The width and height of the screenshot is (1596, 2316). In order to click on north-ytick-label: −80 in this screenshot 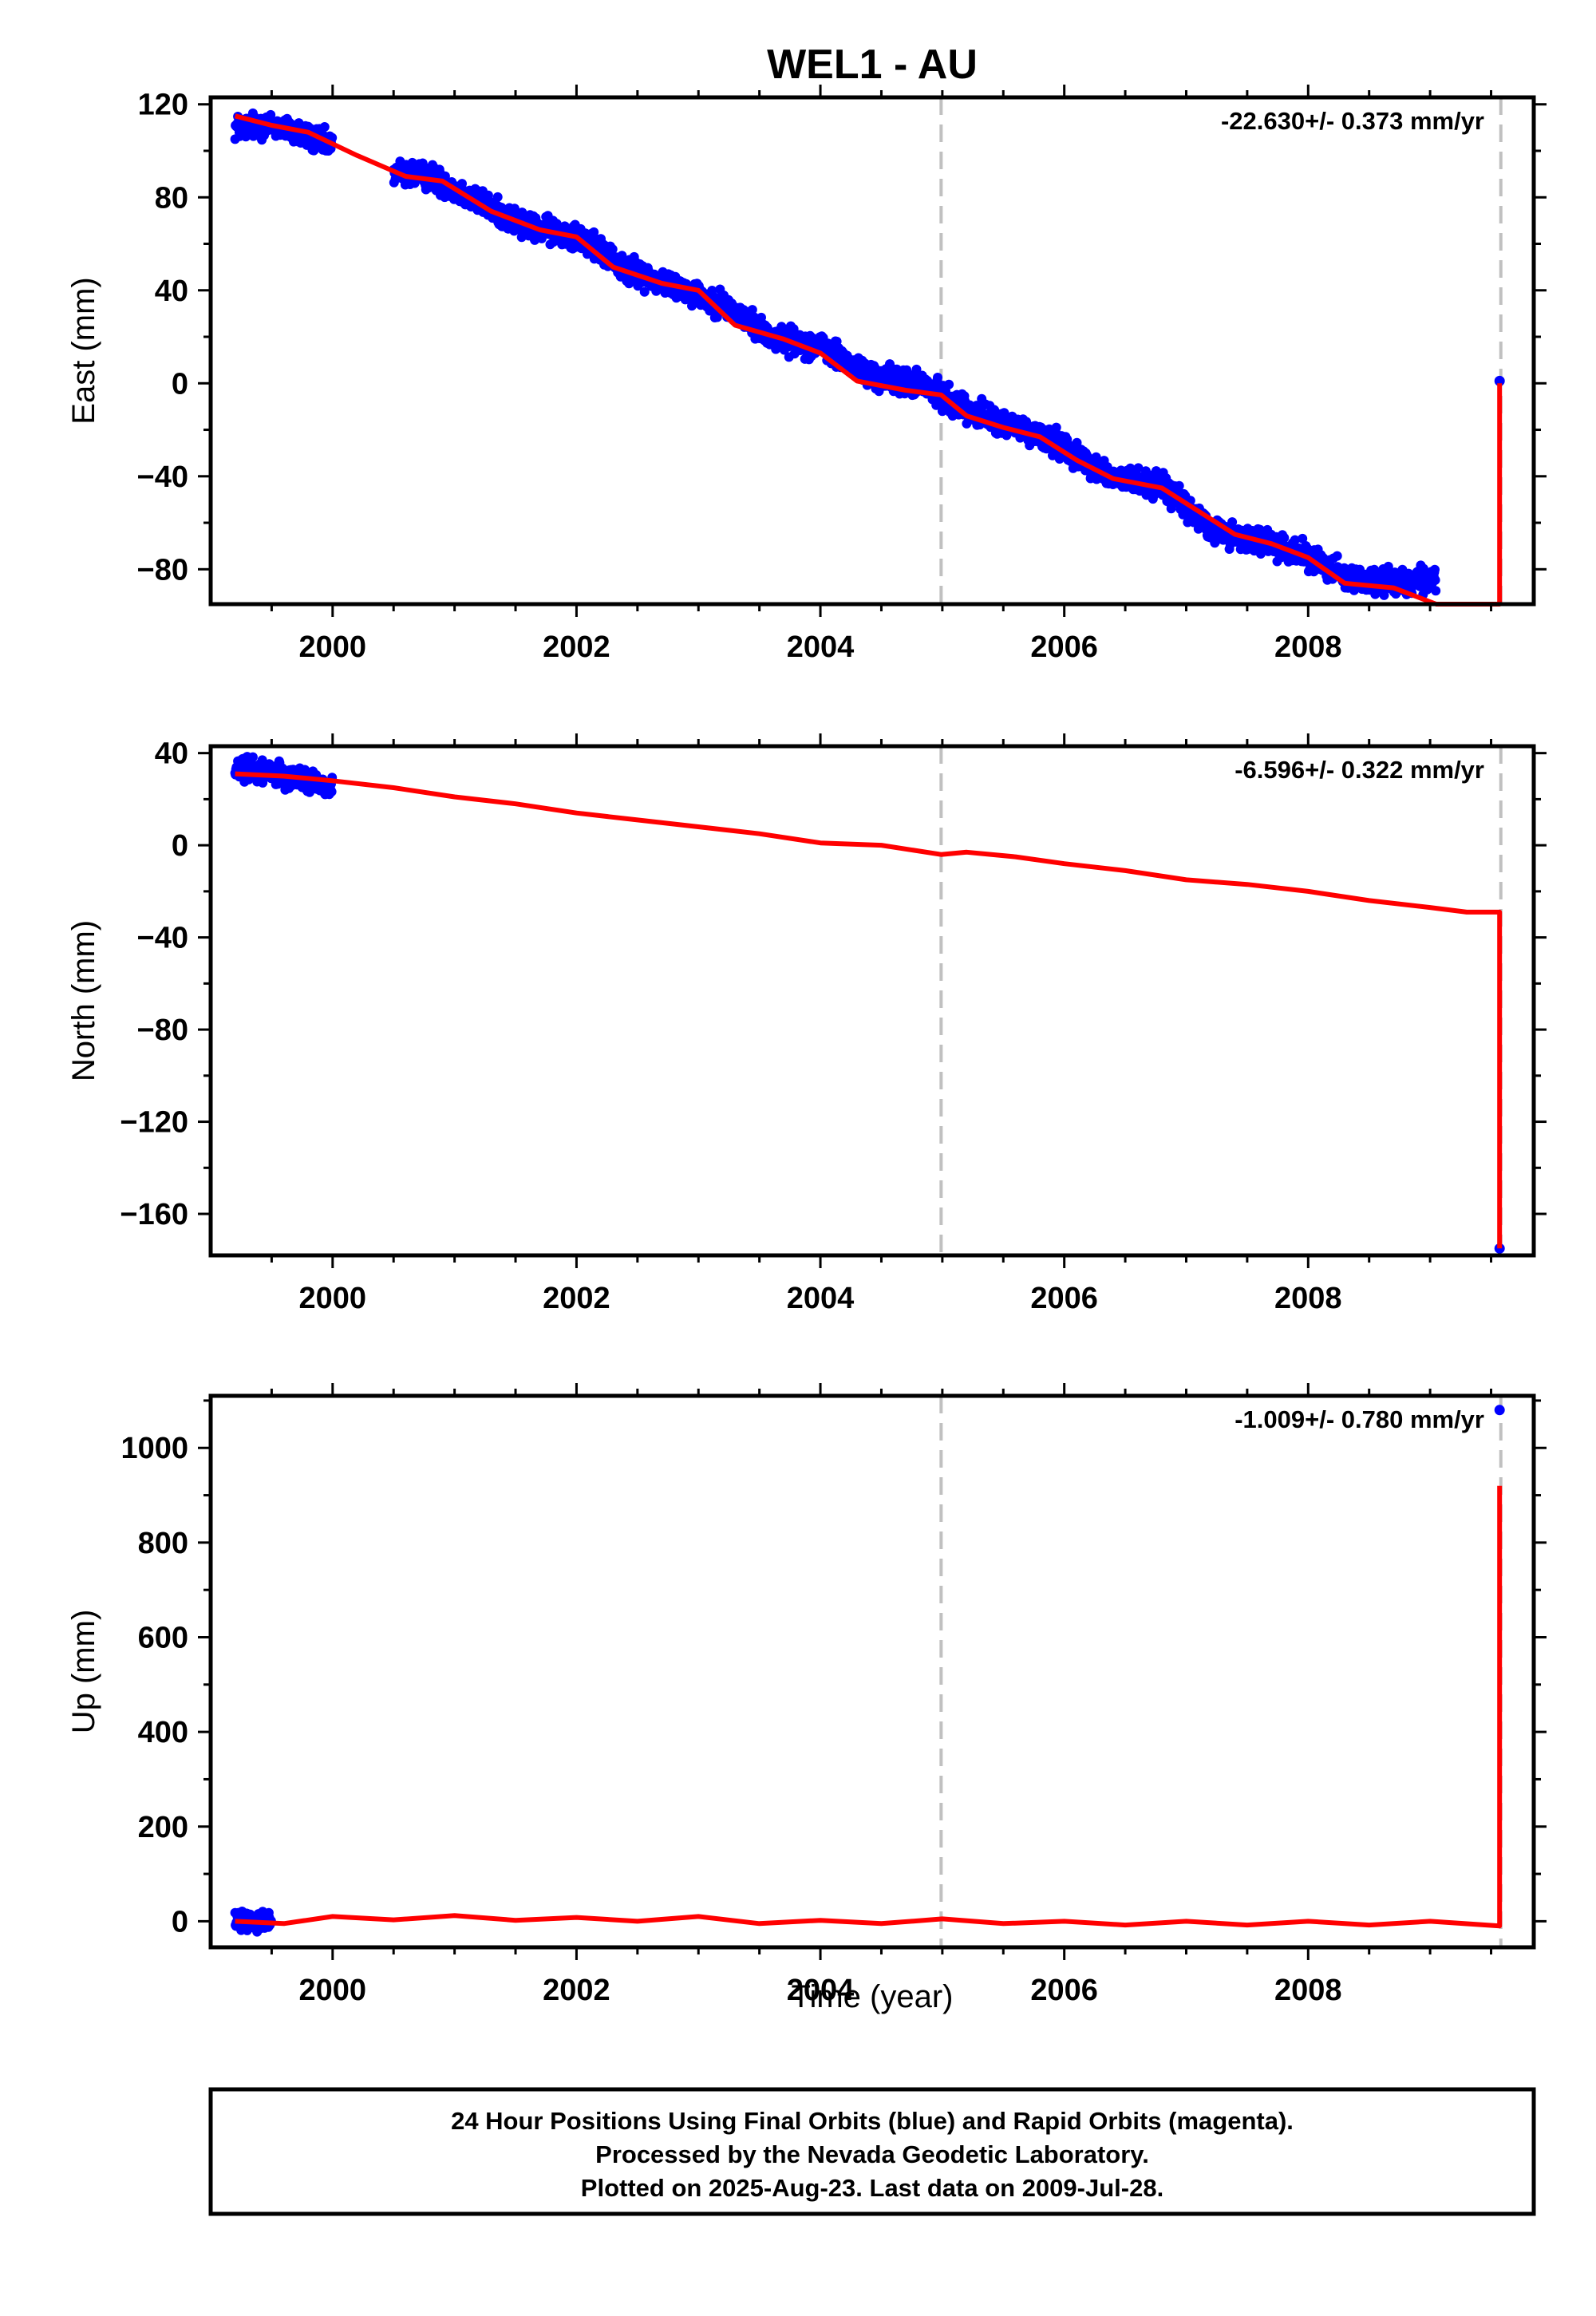, I will do `click(162, 1030)`.